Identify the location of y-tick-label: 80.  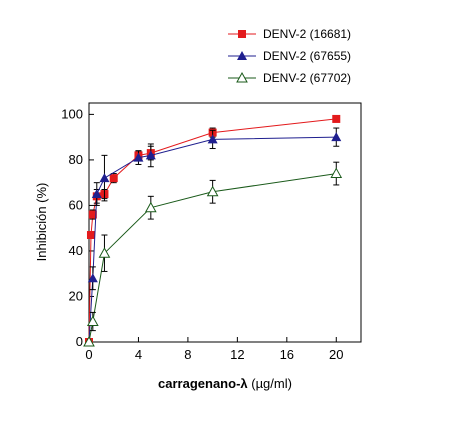
(76, 159).